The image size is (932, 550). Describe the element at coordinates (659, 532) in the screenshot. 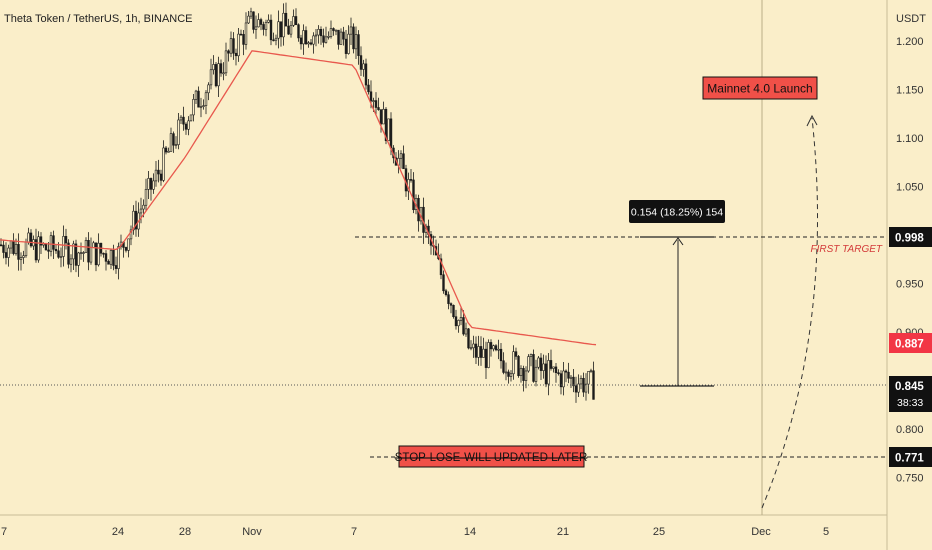

I see `time-tick-label: 25` at that location.